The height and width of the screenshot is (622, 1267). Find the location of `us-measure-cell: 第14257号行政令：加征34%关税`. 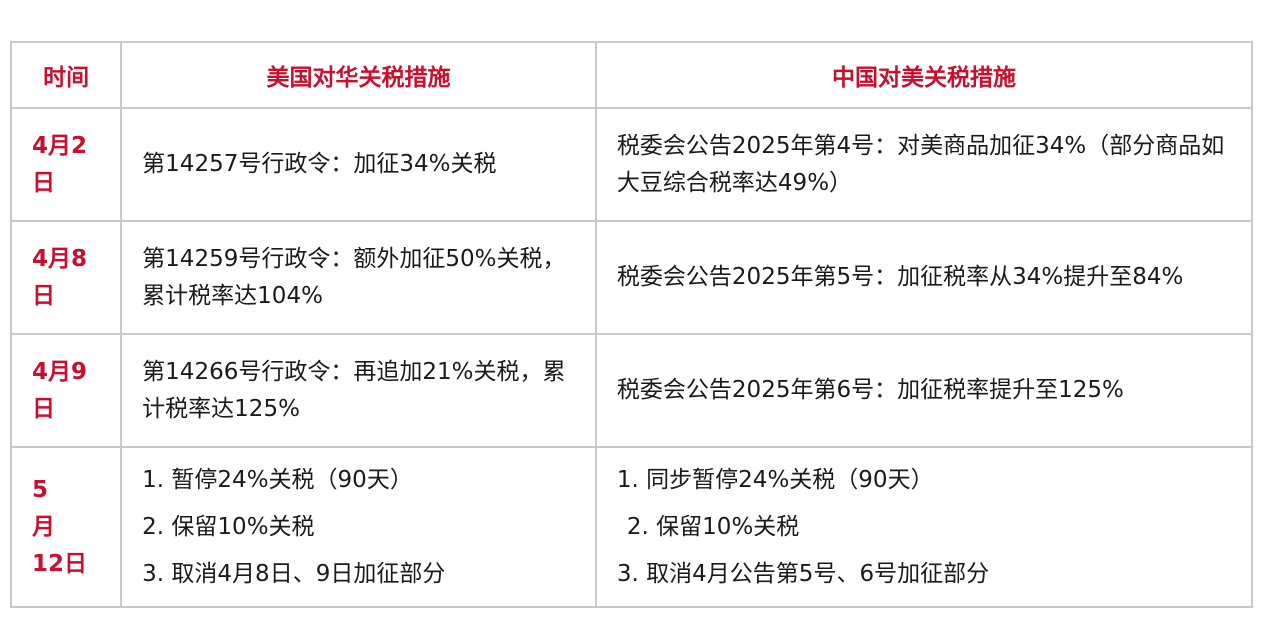

us-measure-cell: 第14257号行政令：加征34%关税 is located at coordinates (358, 164).